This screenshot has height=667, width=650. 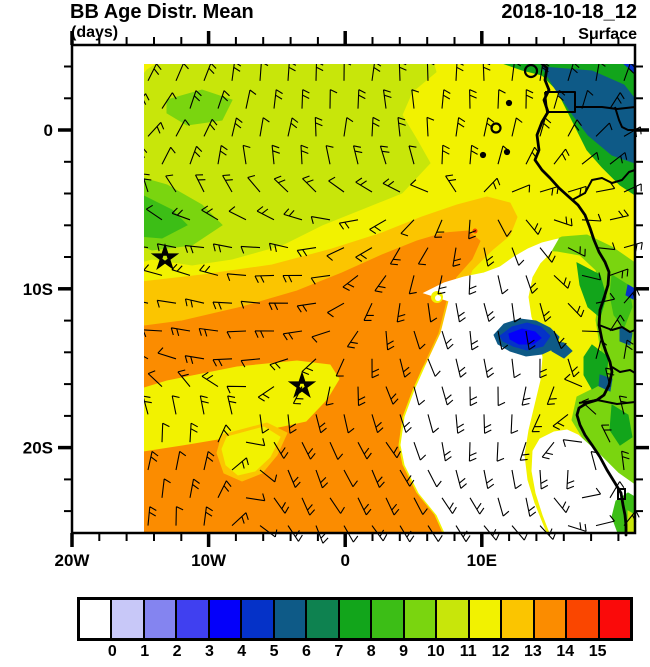 I want to click on colorbar-tick-label: 10, so click(x=435, y=651).